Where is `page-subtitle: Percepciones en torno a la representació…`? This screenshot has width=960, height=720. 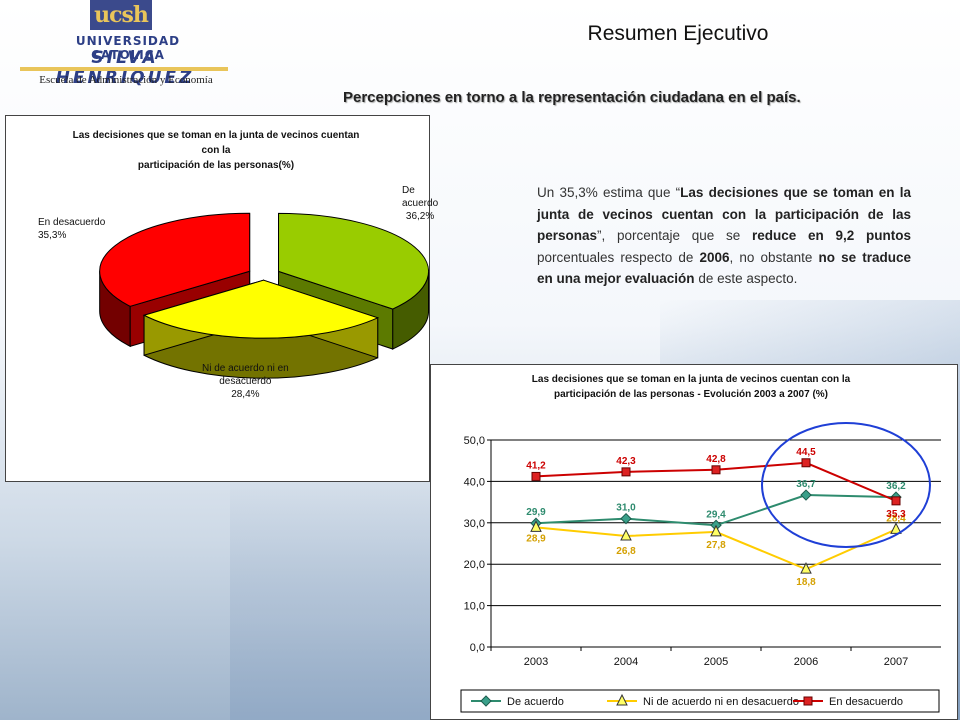
page-subtitle: Percepciones en torno a la representació… is located at coordinates (572, 97).